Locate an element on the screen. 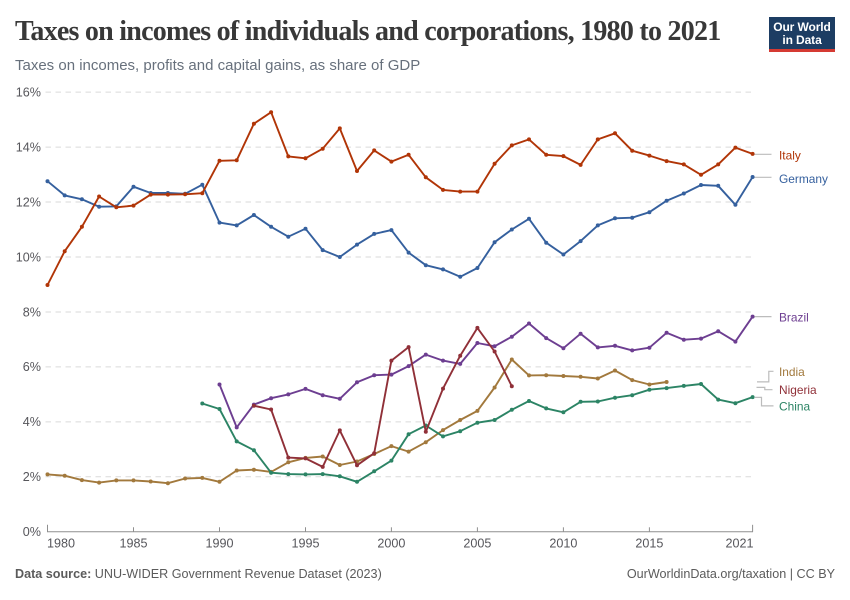 The image size is (850, 600). svg-text: 4% is located at coordinates (32, 422).